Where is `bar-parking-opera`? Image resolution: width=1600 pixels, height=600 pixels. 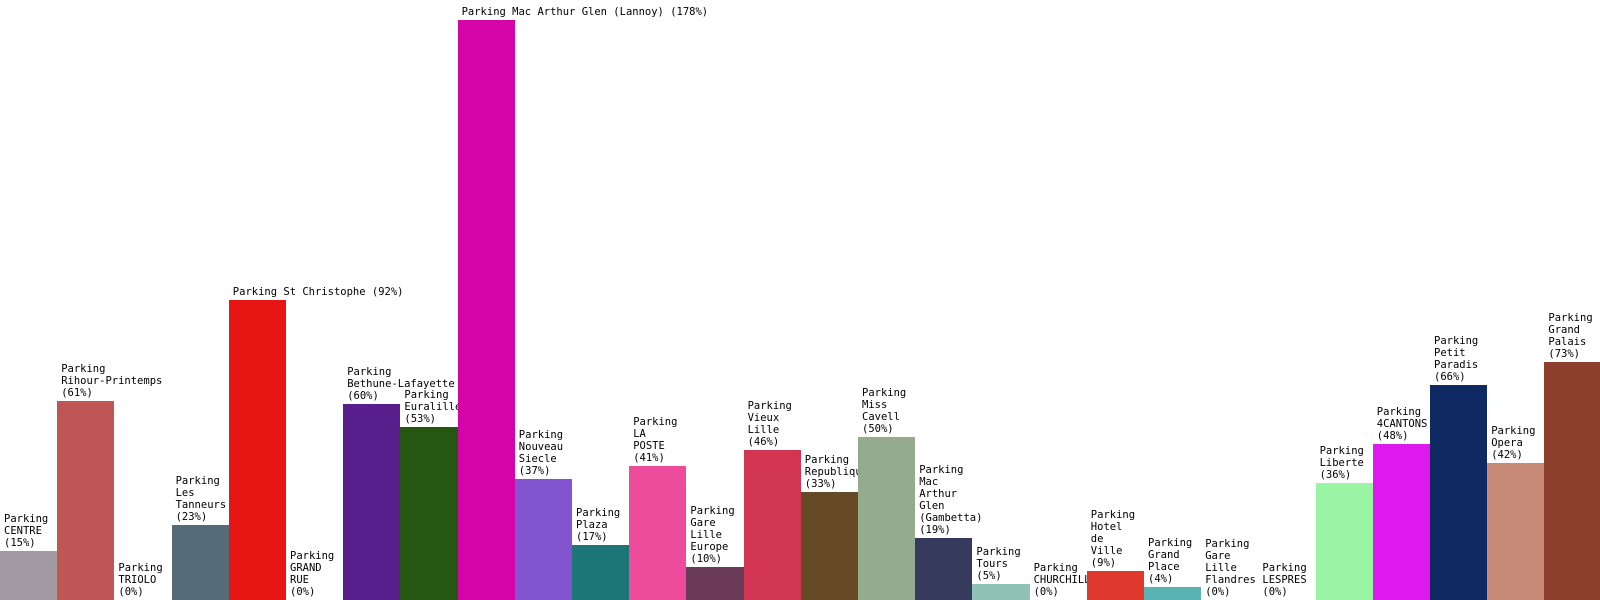 bar-parking-opera is located at coordinates (1516, 531).